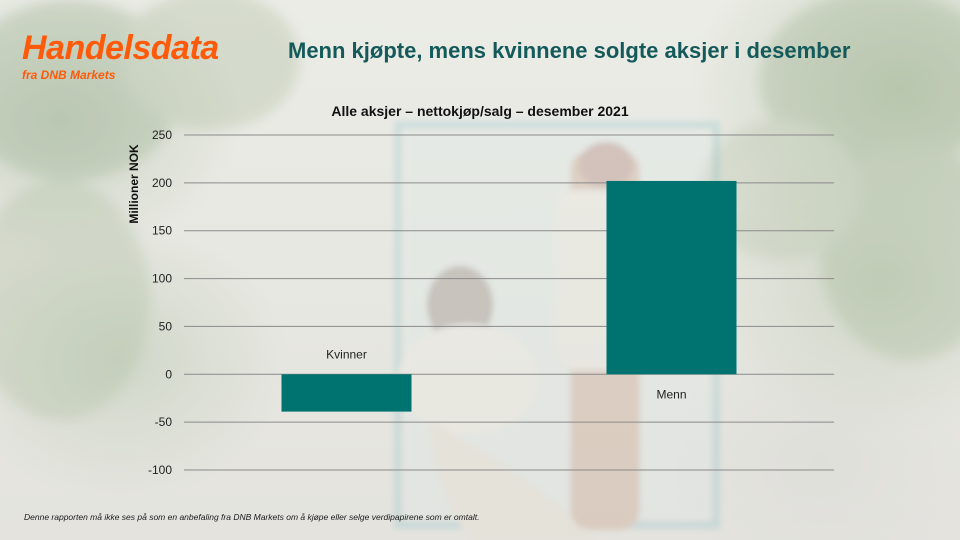 The height and width of the screenshot is (540, 960). I want to click on bar-kvinner, so click(346, 393).